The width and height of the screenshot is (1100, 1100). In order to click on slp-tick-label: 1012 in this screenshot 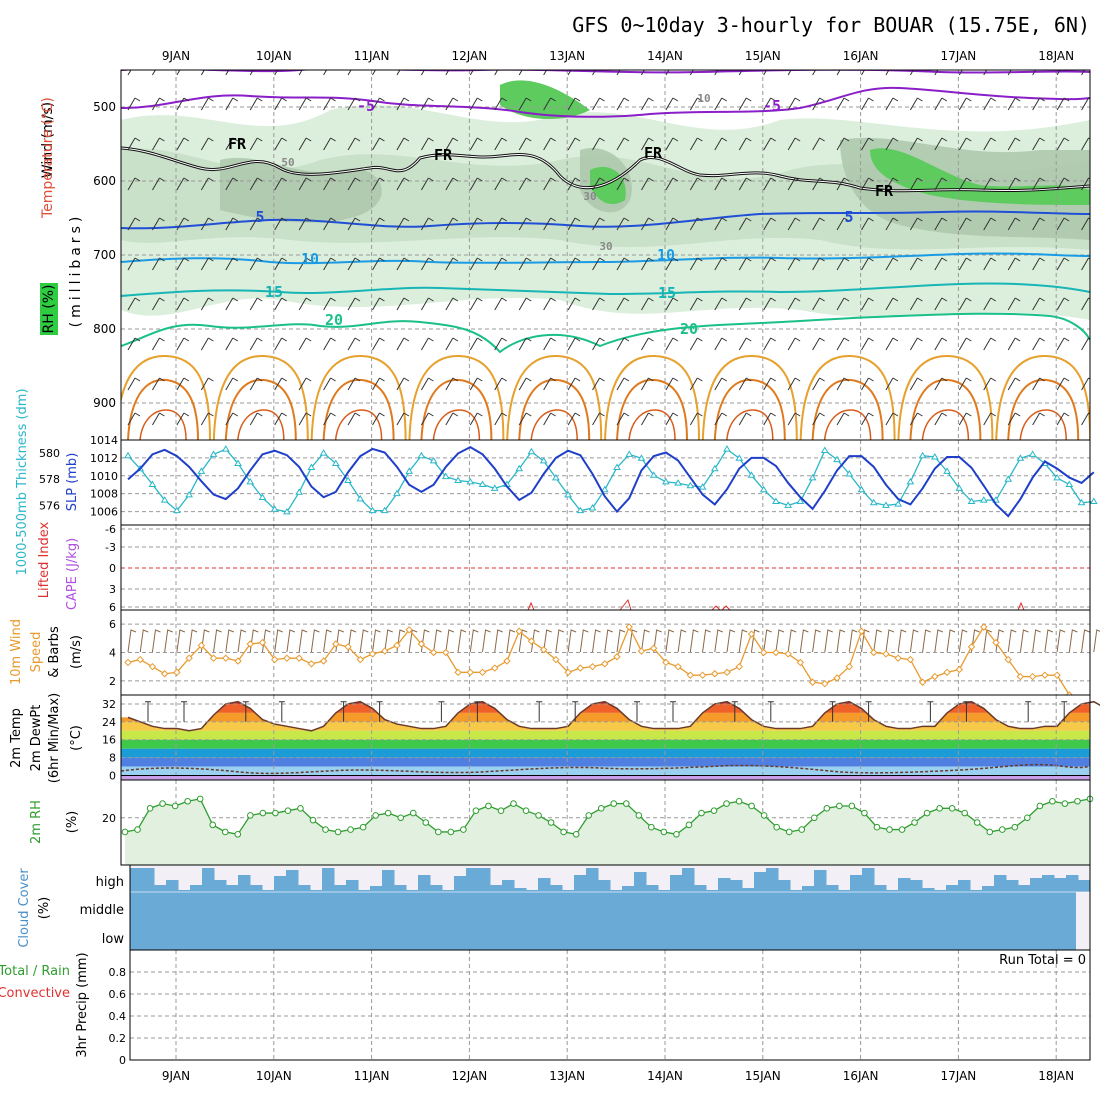, I will do `click(104, 458)`.